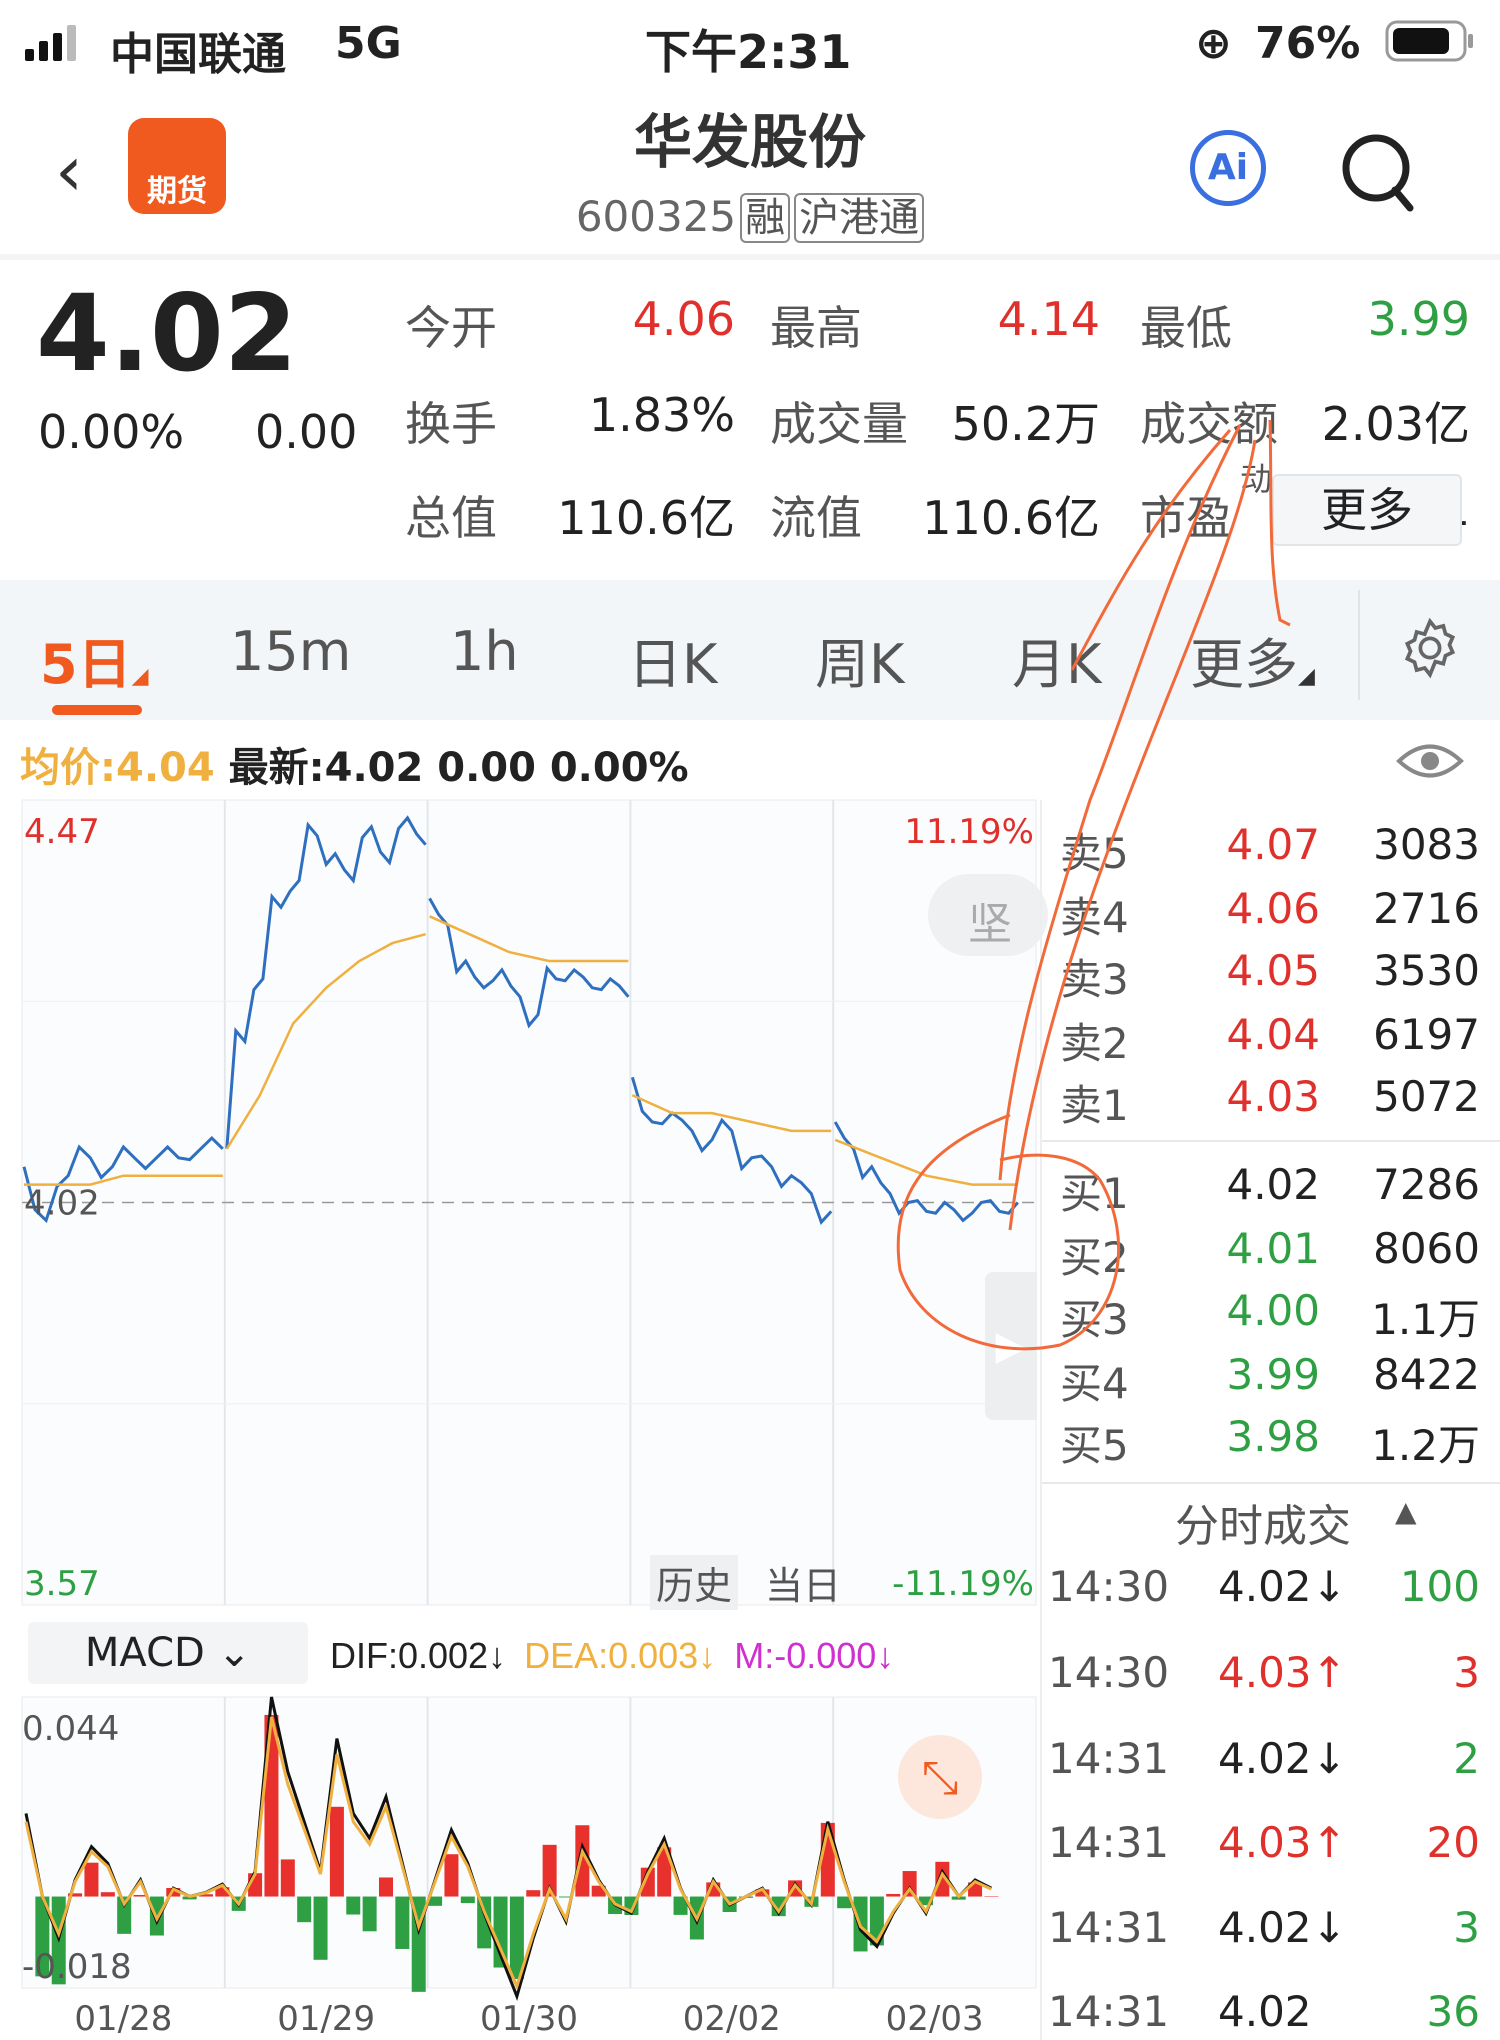  Describe the element at coordinates (694, 1582) in the screenshot. I see `history-button: 历史` at that location.